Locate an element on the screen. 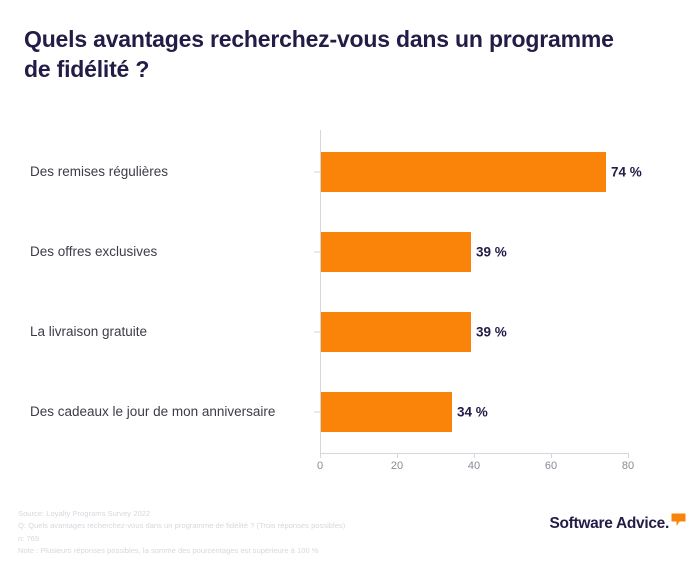 The height and width of the screenshot is (583, 700). brand-logo-text: Software Advice. is located at coordinates (609, 523).